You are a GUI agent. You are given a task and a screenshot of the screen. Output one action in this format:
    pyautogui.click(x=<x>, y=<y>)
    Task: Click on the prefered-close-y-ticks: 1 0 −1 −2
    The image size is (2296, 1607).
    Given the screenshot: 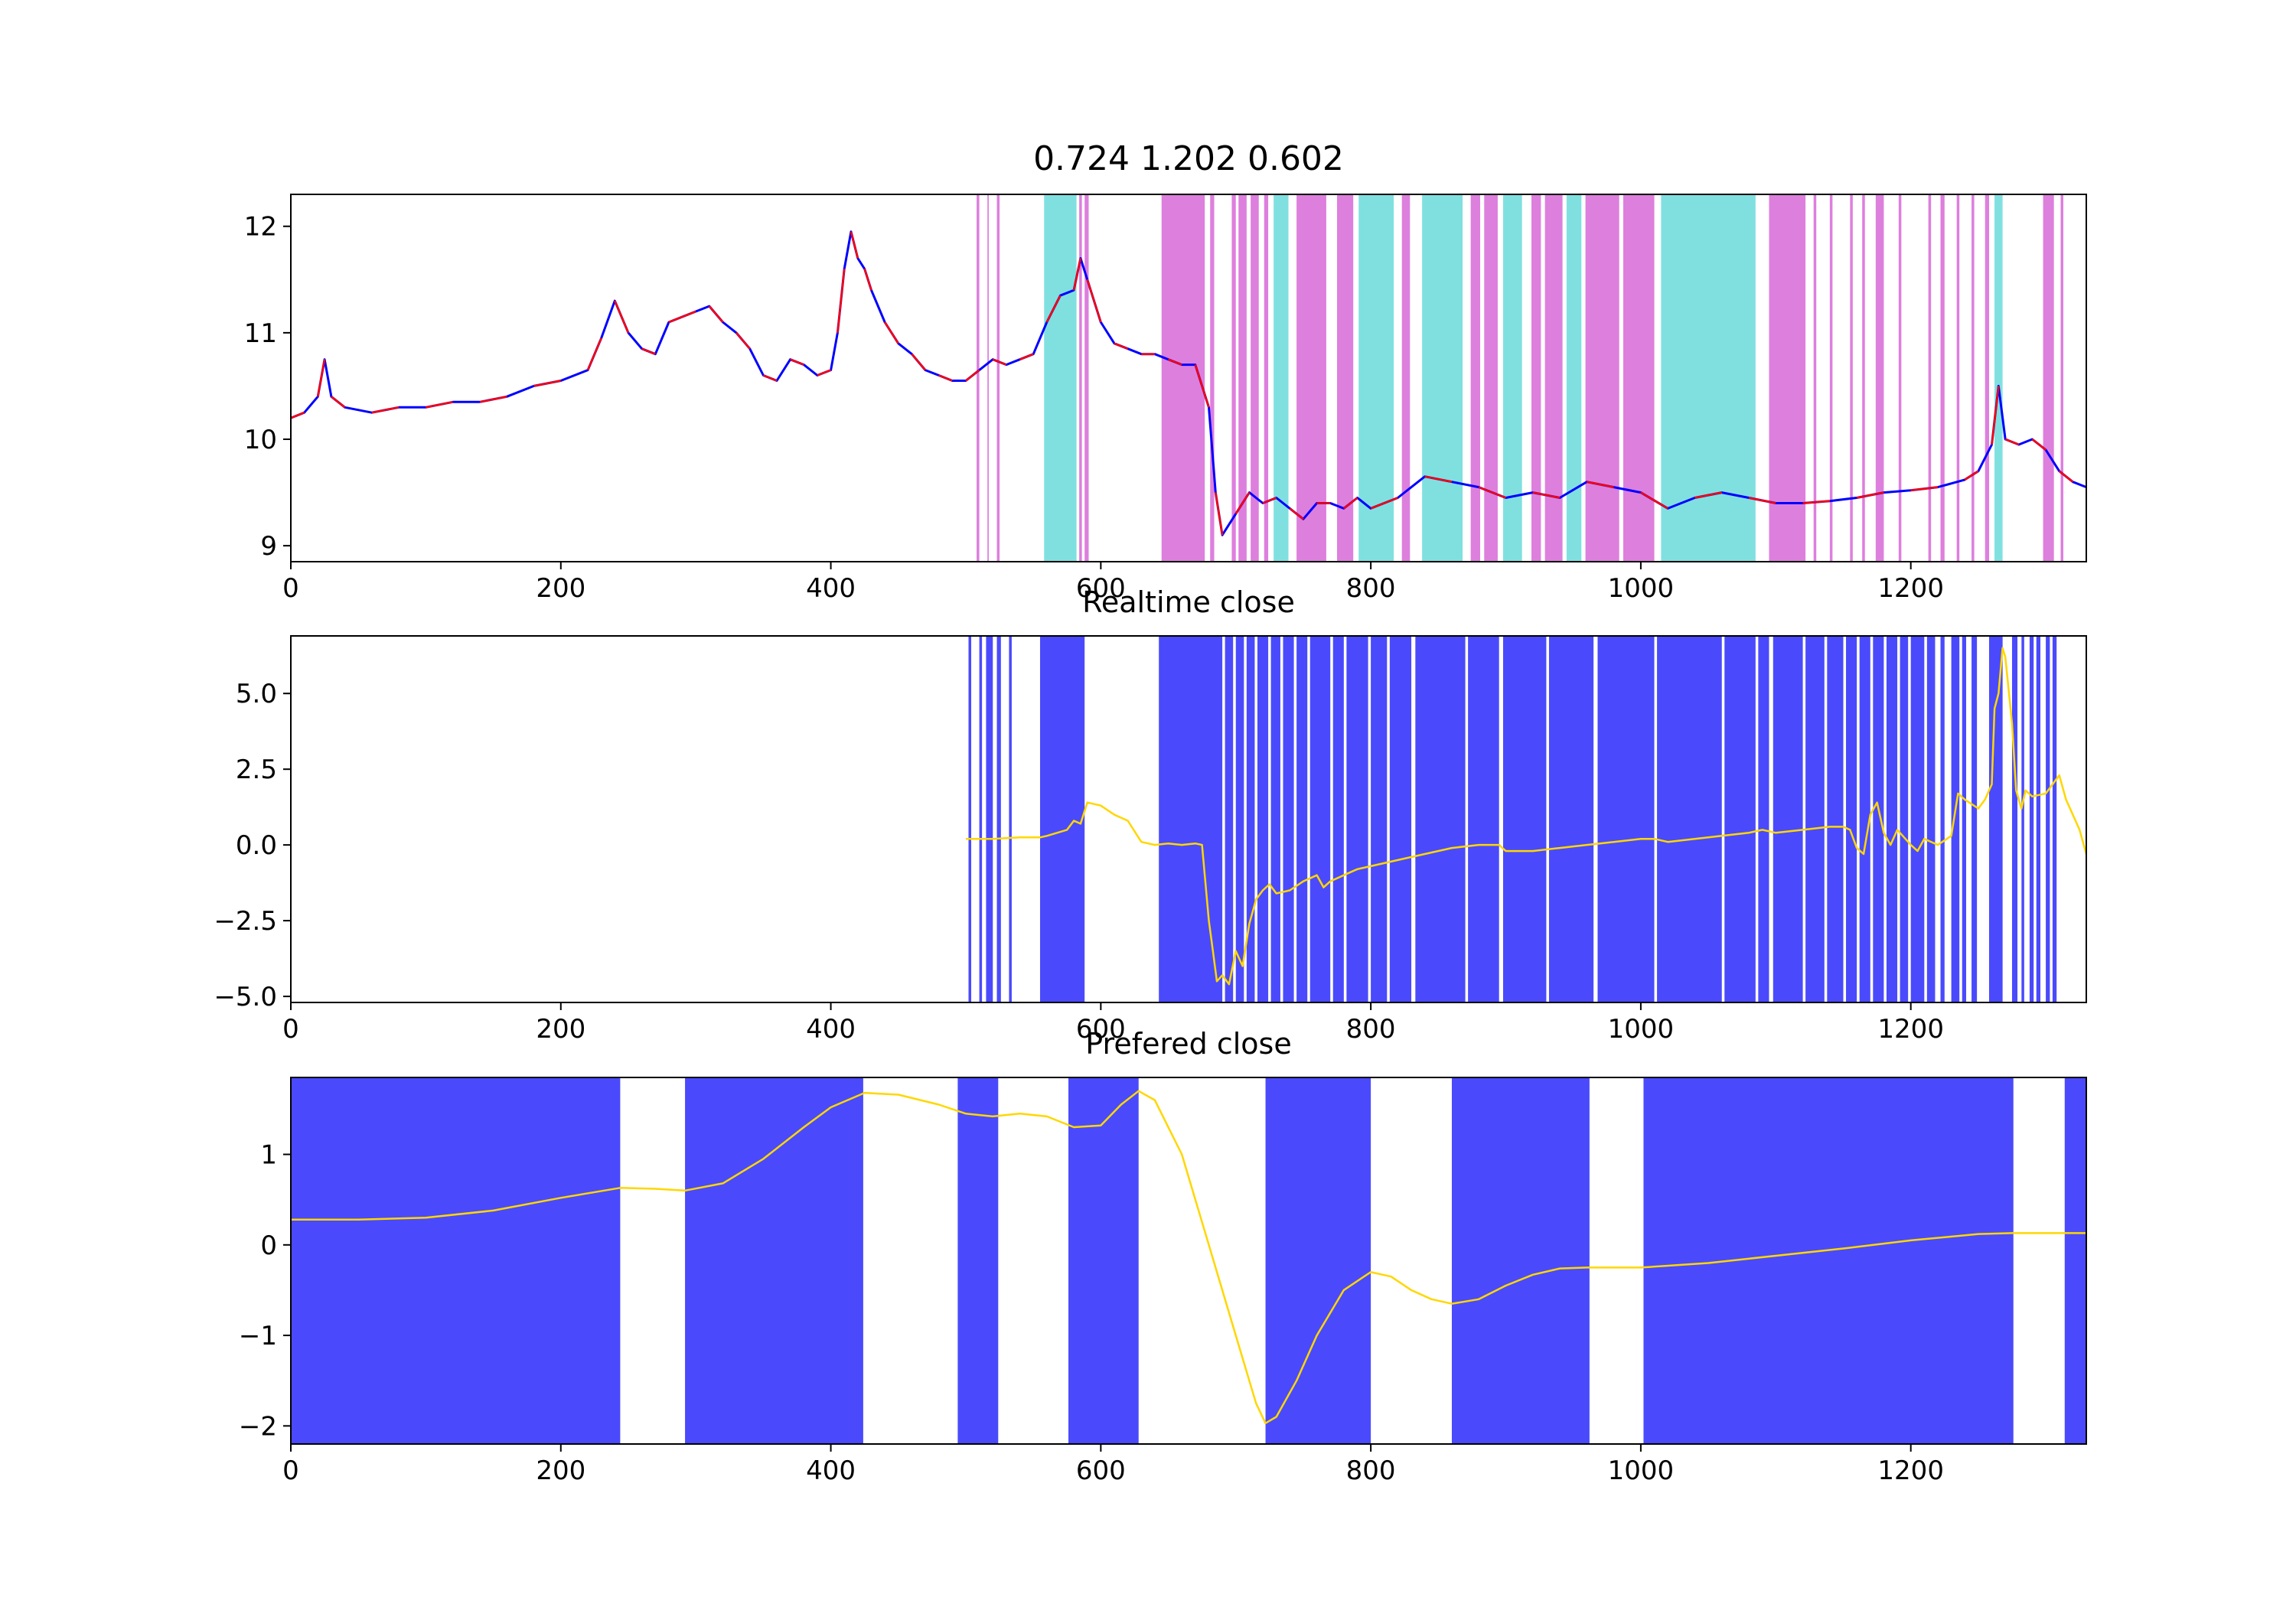 What is the action you would take?
    pyautogui.click(x=265, y=1291)
    